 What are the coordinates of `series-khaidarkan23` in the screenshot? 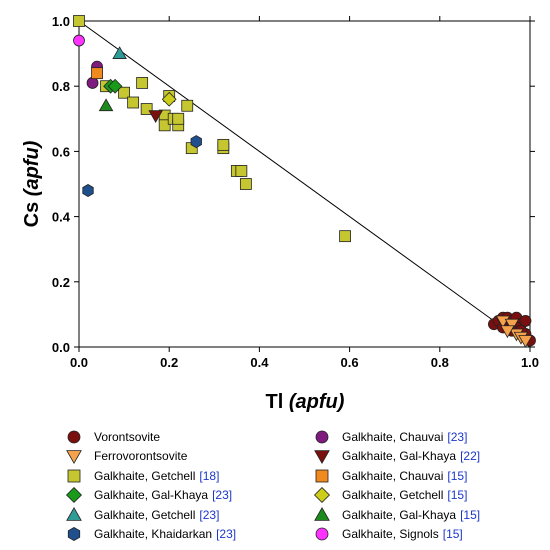 It's located at (142, 166).